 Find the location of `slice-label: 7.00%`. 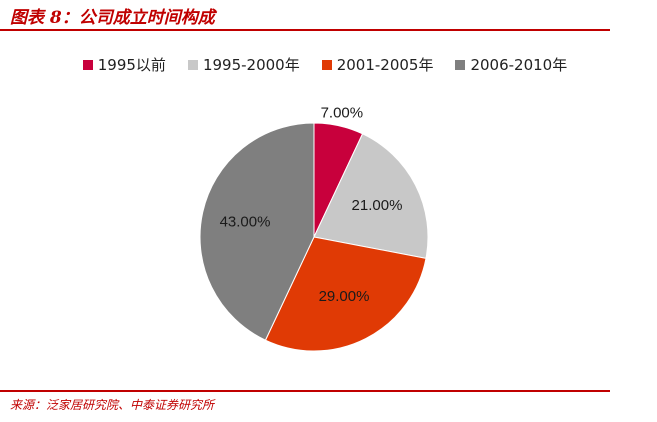

slice-label: 7.00% is located at coordinates (342, 112).